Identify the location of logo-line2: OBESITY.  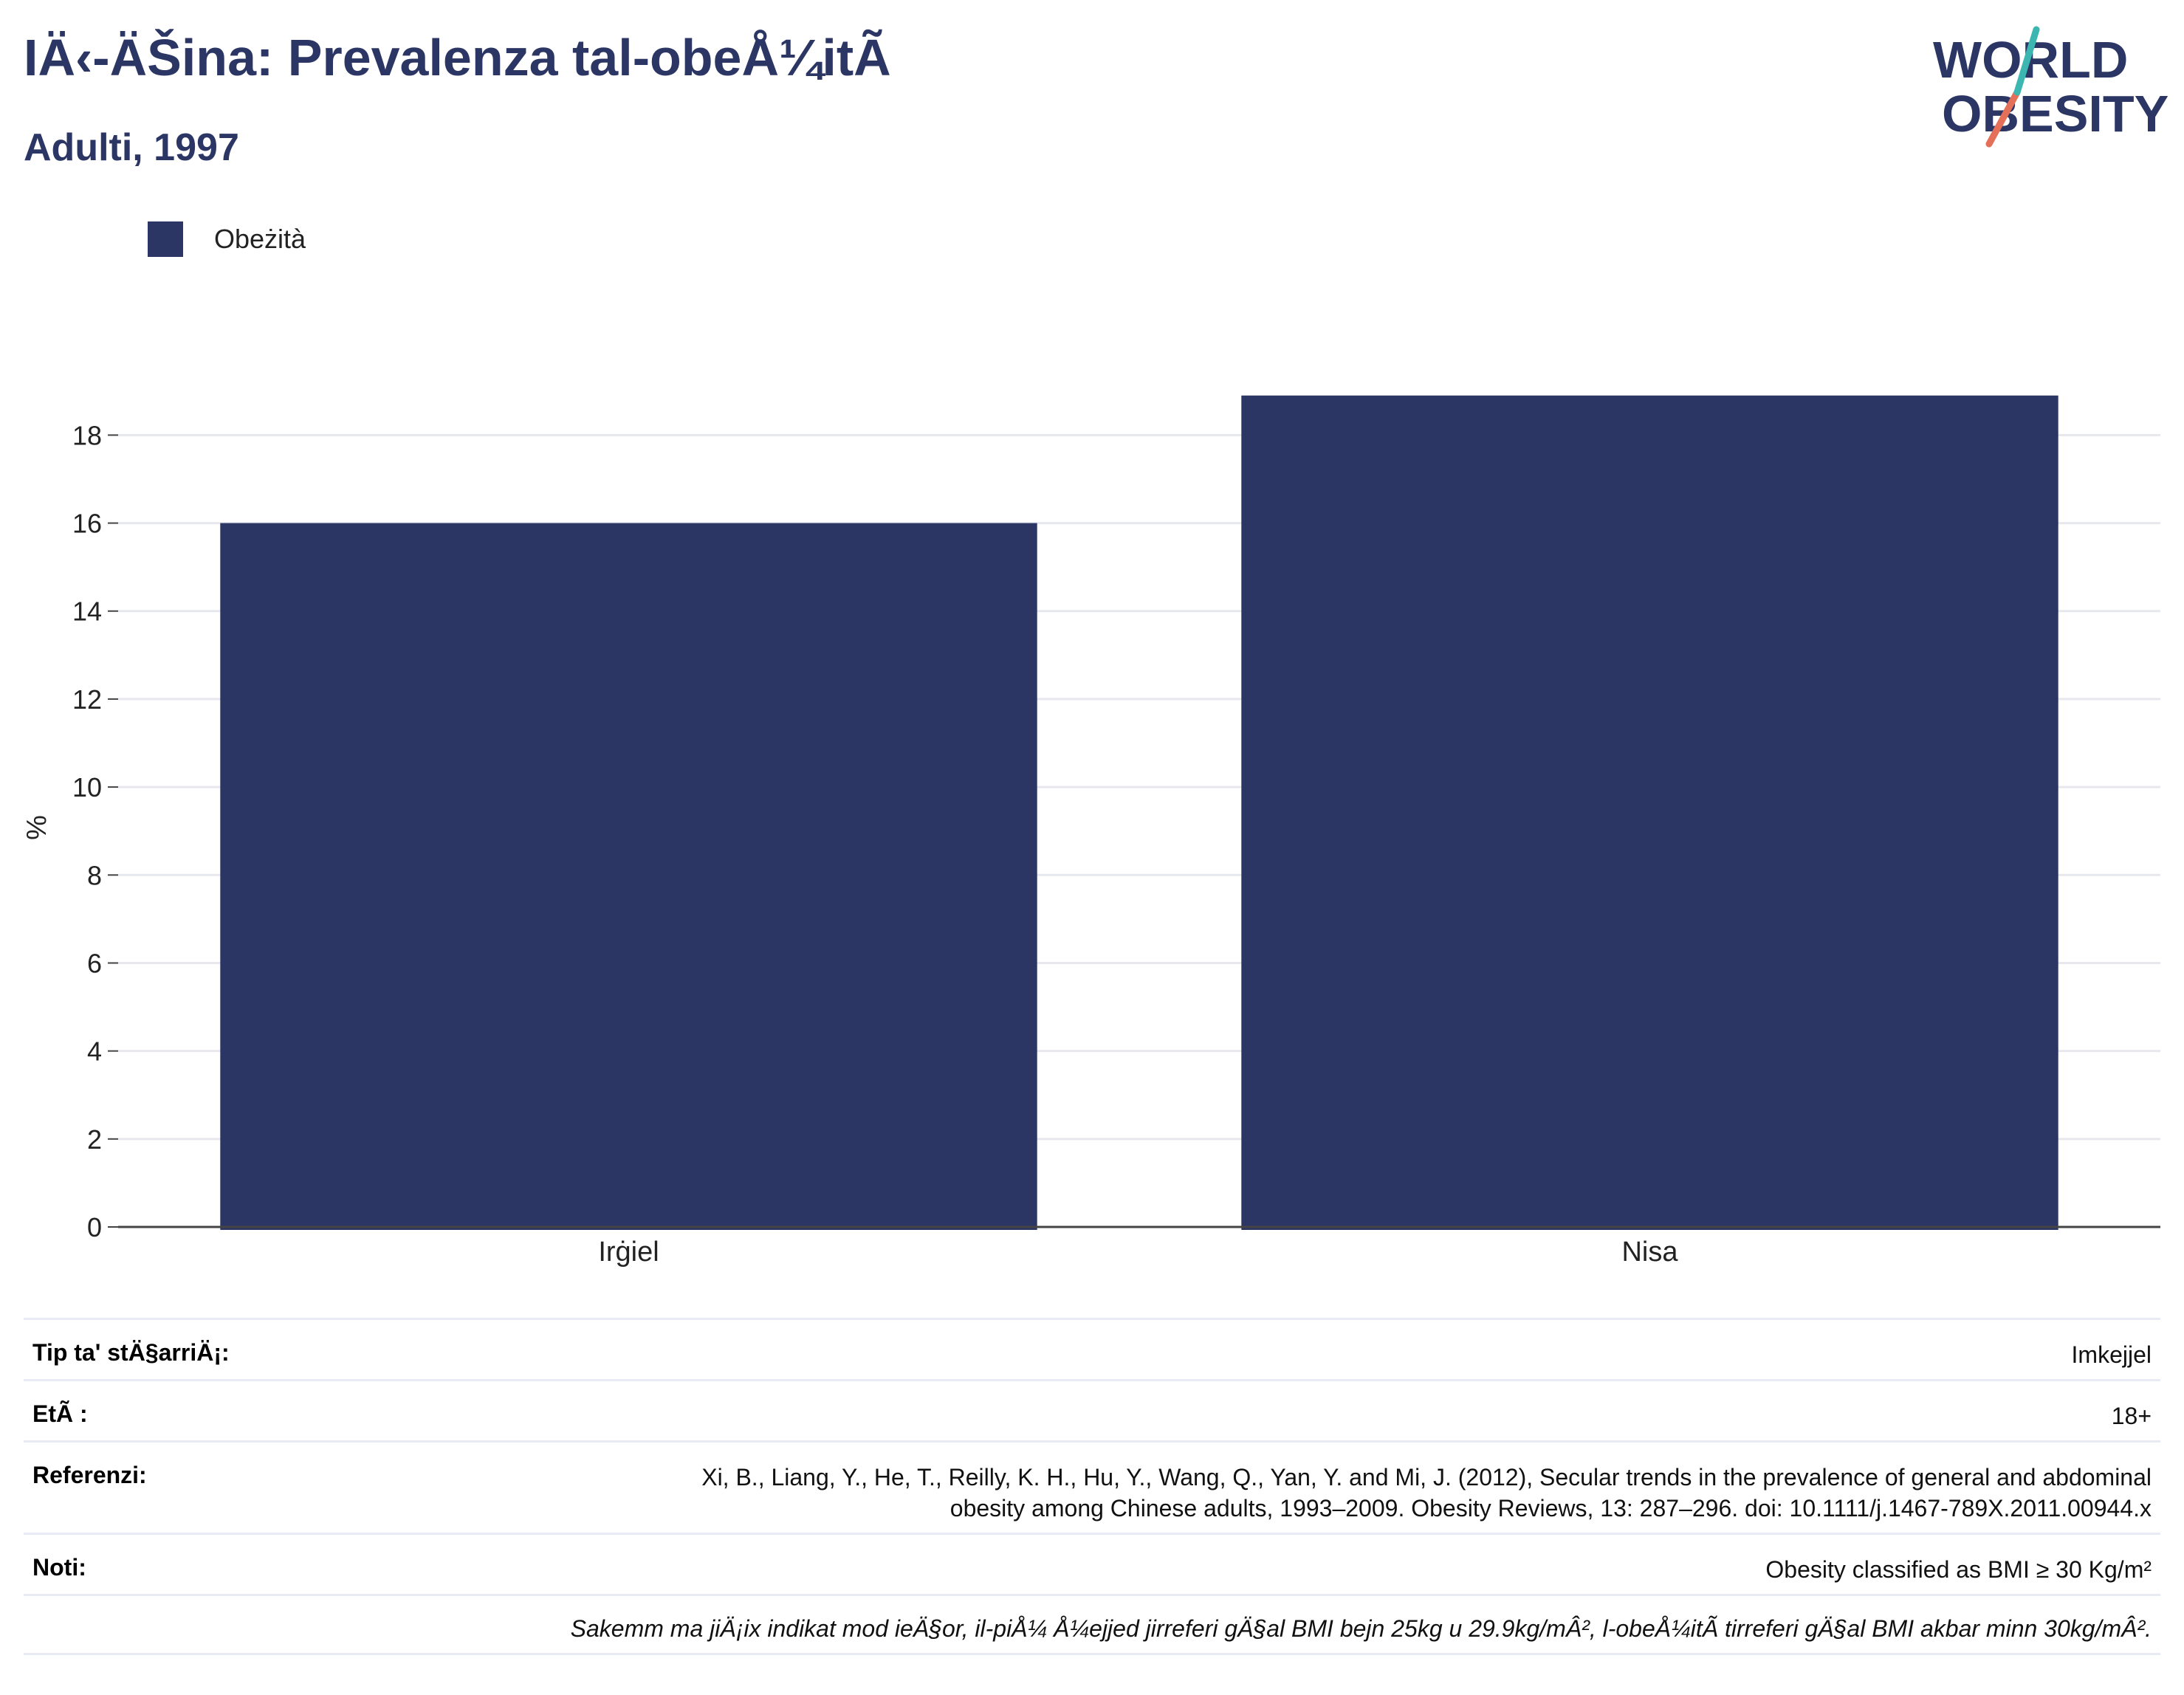
(2055, 113).